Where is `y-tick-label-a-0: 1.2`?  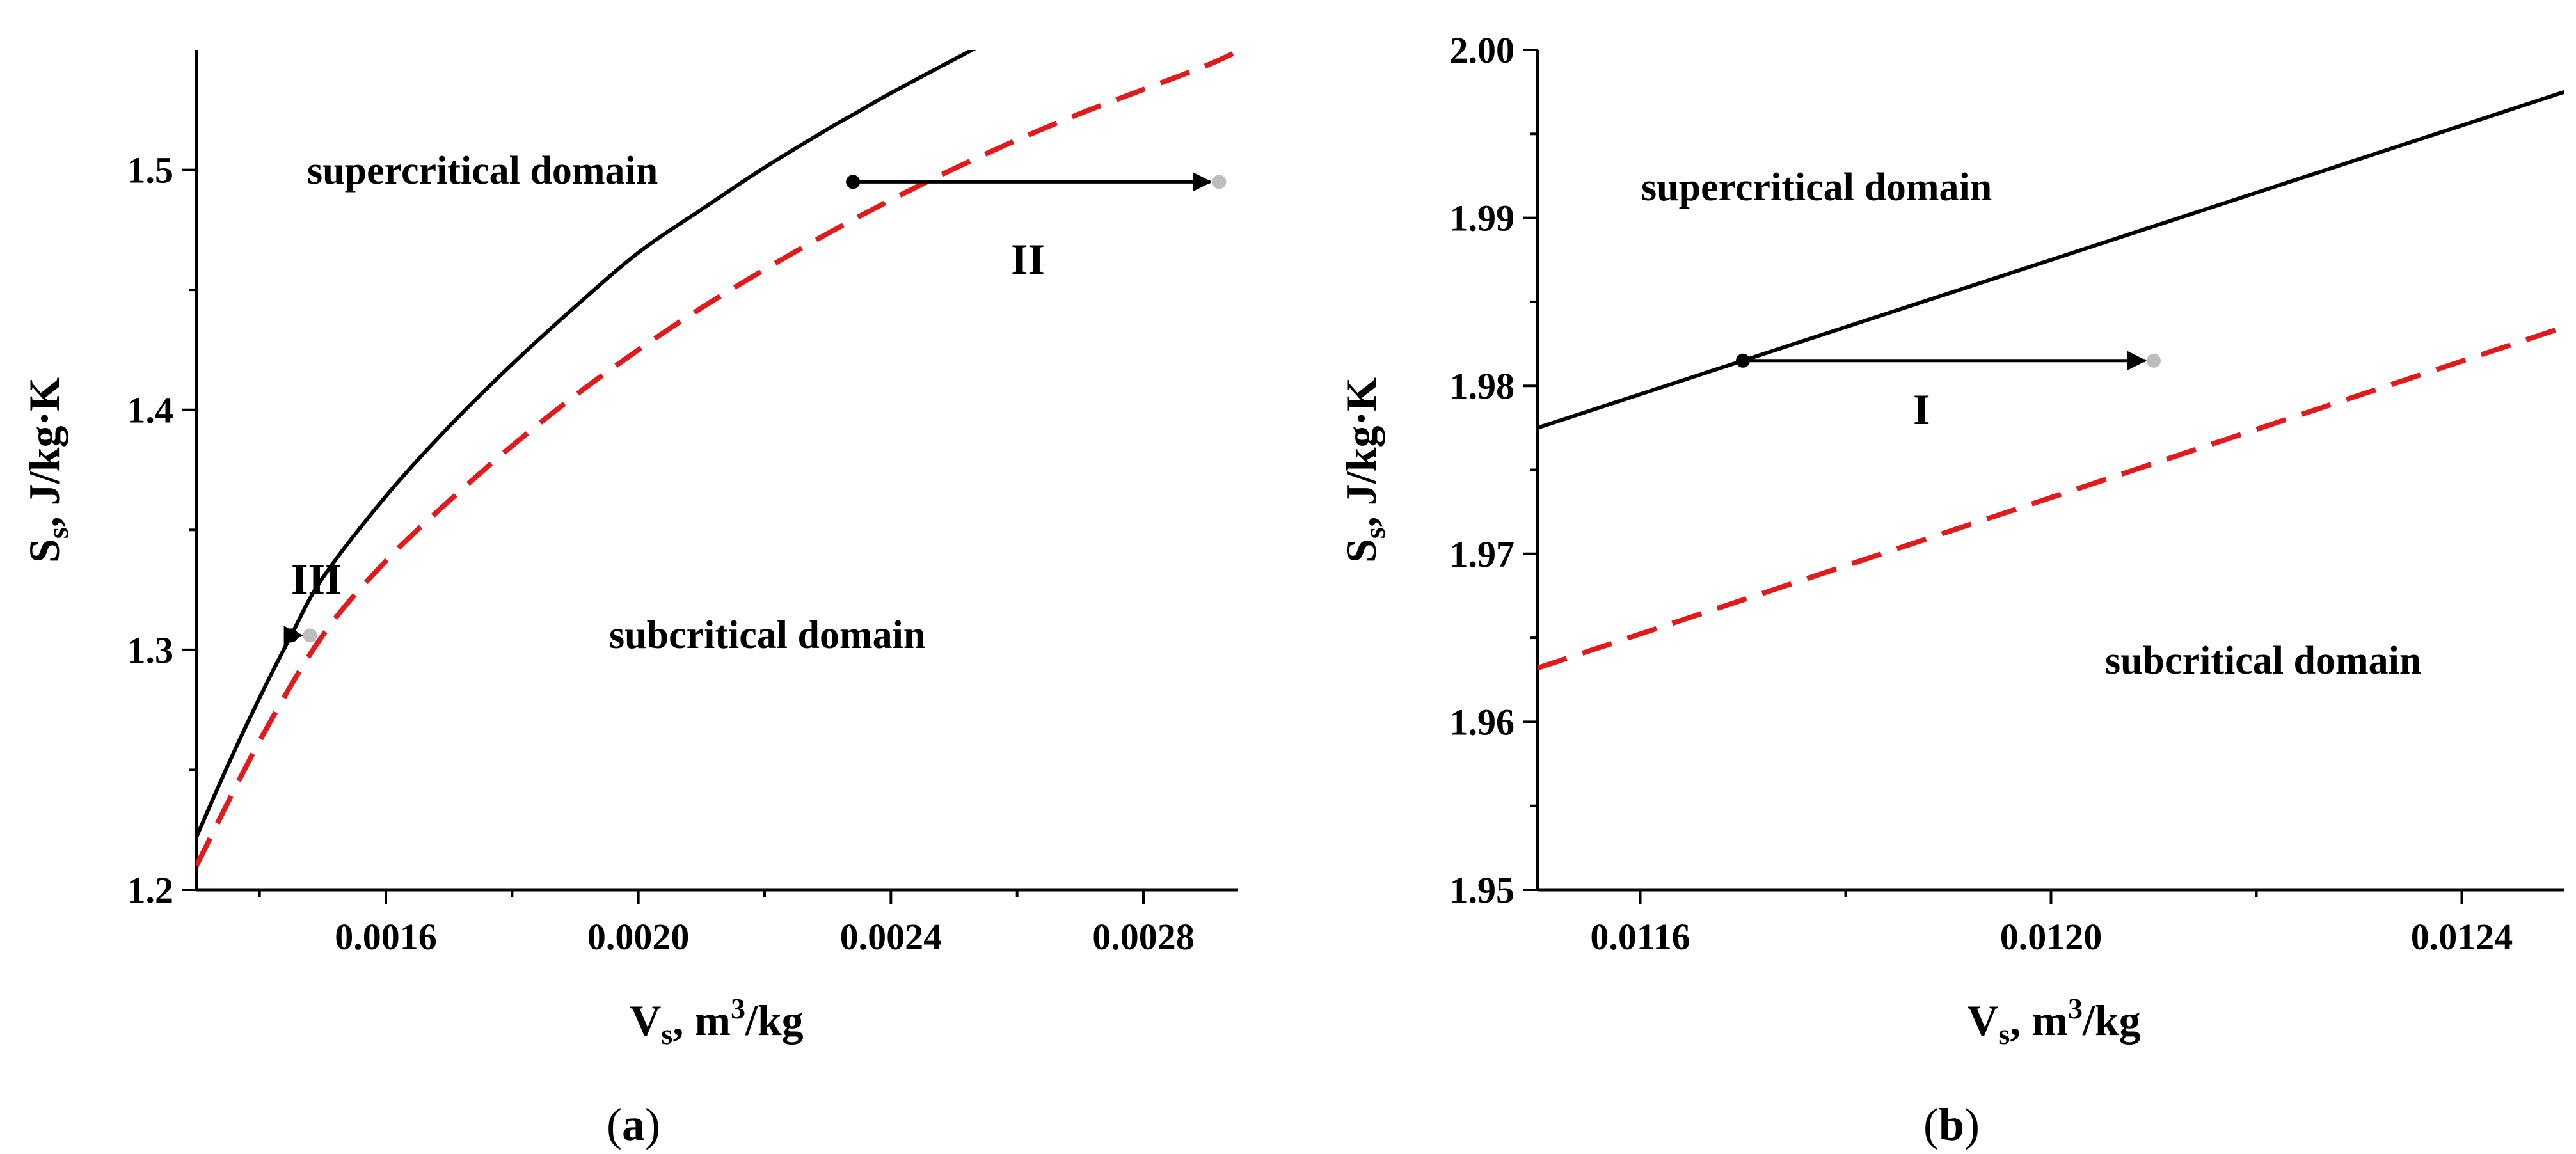 y-tick-label-a-0: 1.2 is located at coordinates (151, 890).